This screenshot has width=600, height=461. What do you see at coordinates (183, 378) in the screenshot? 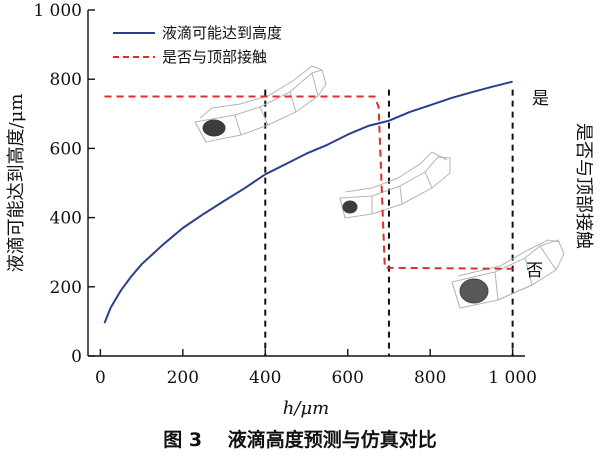
I see `x-tick-label: 200` at bounding box center [183, 378].